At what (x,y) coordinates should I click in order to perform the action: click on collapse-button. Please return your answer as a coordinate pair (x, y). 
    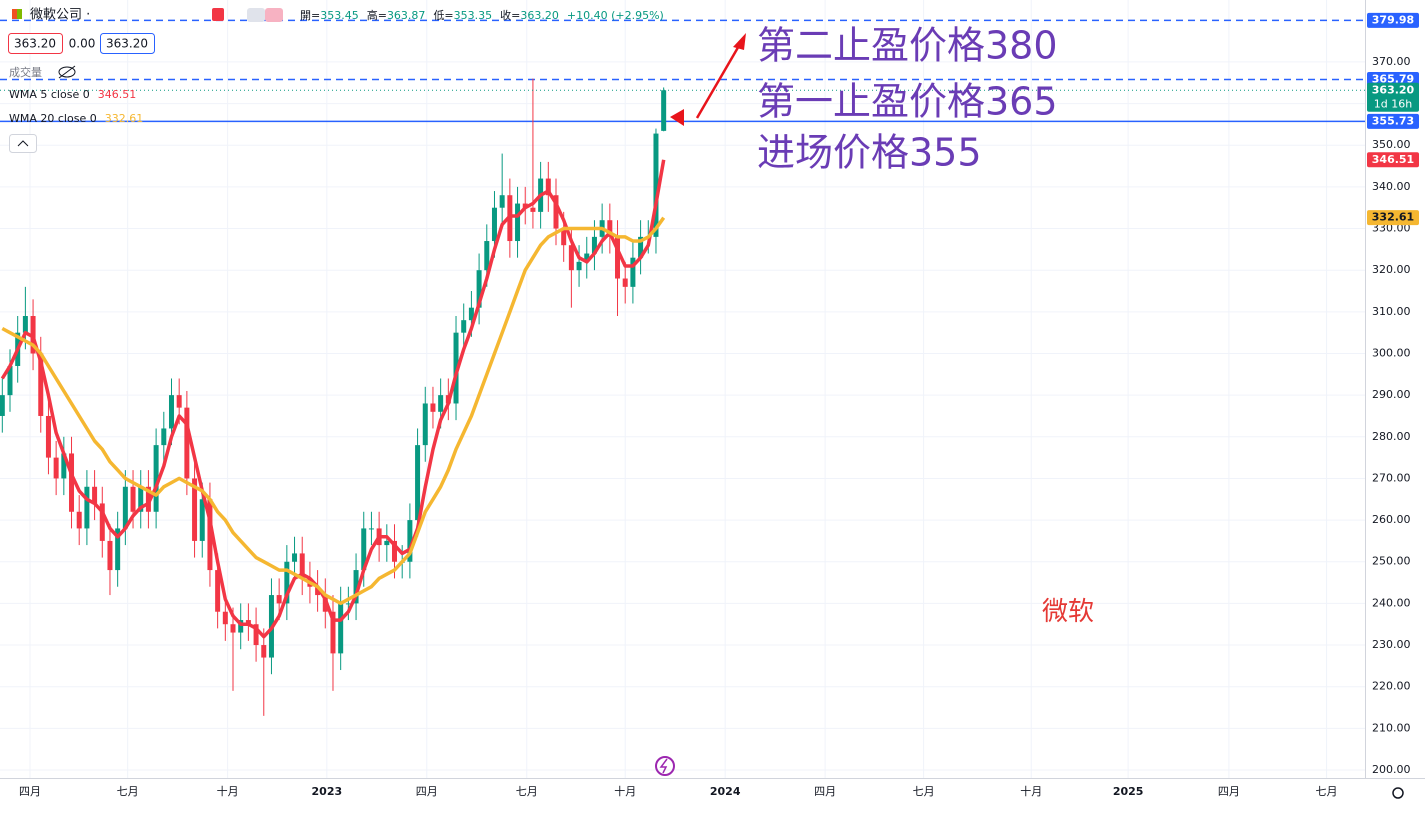
    Looking at the image, I should click on (23, 143).